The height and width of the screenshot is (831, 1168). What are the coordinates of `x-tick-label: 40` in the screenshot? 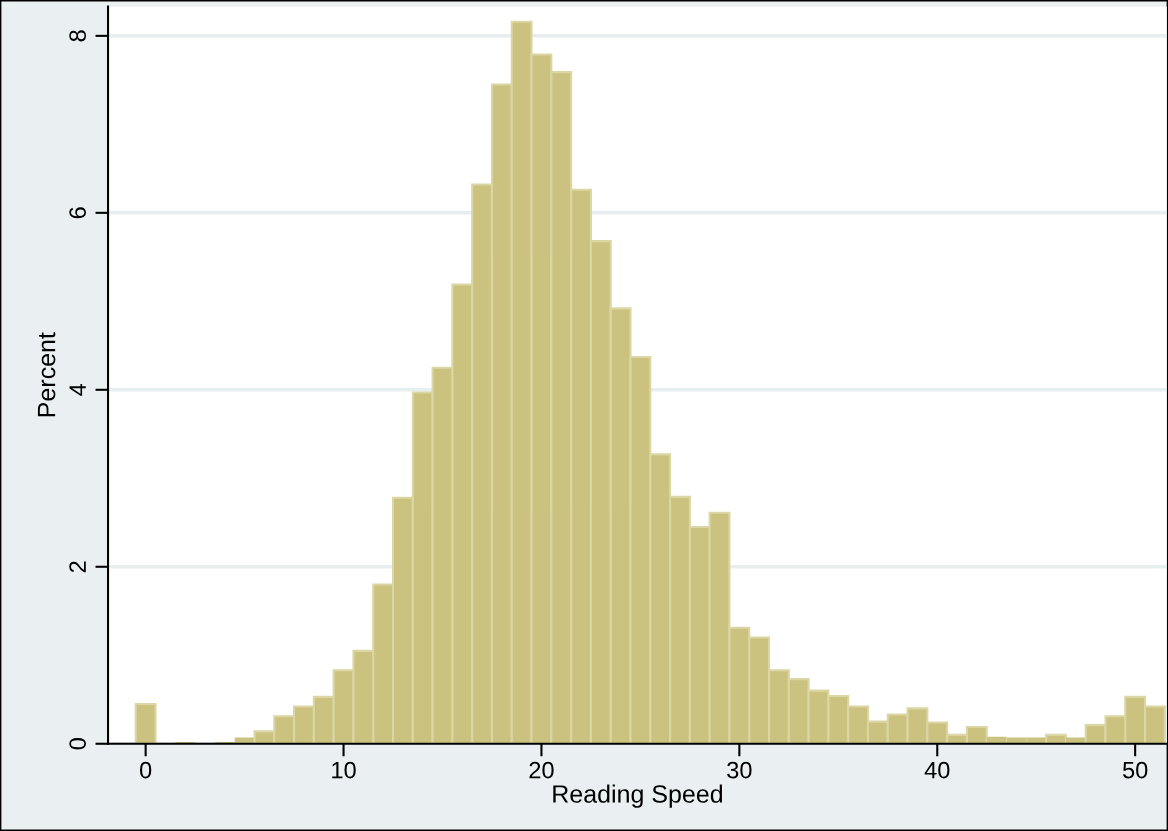 It's located at (937, 770).